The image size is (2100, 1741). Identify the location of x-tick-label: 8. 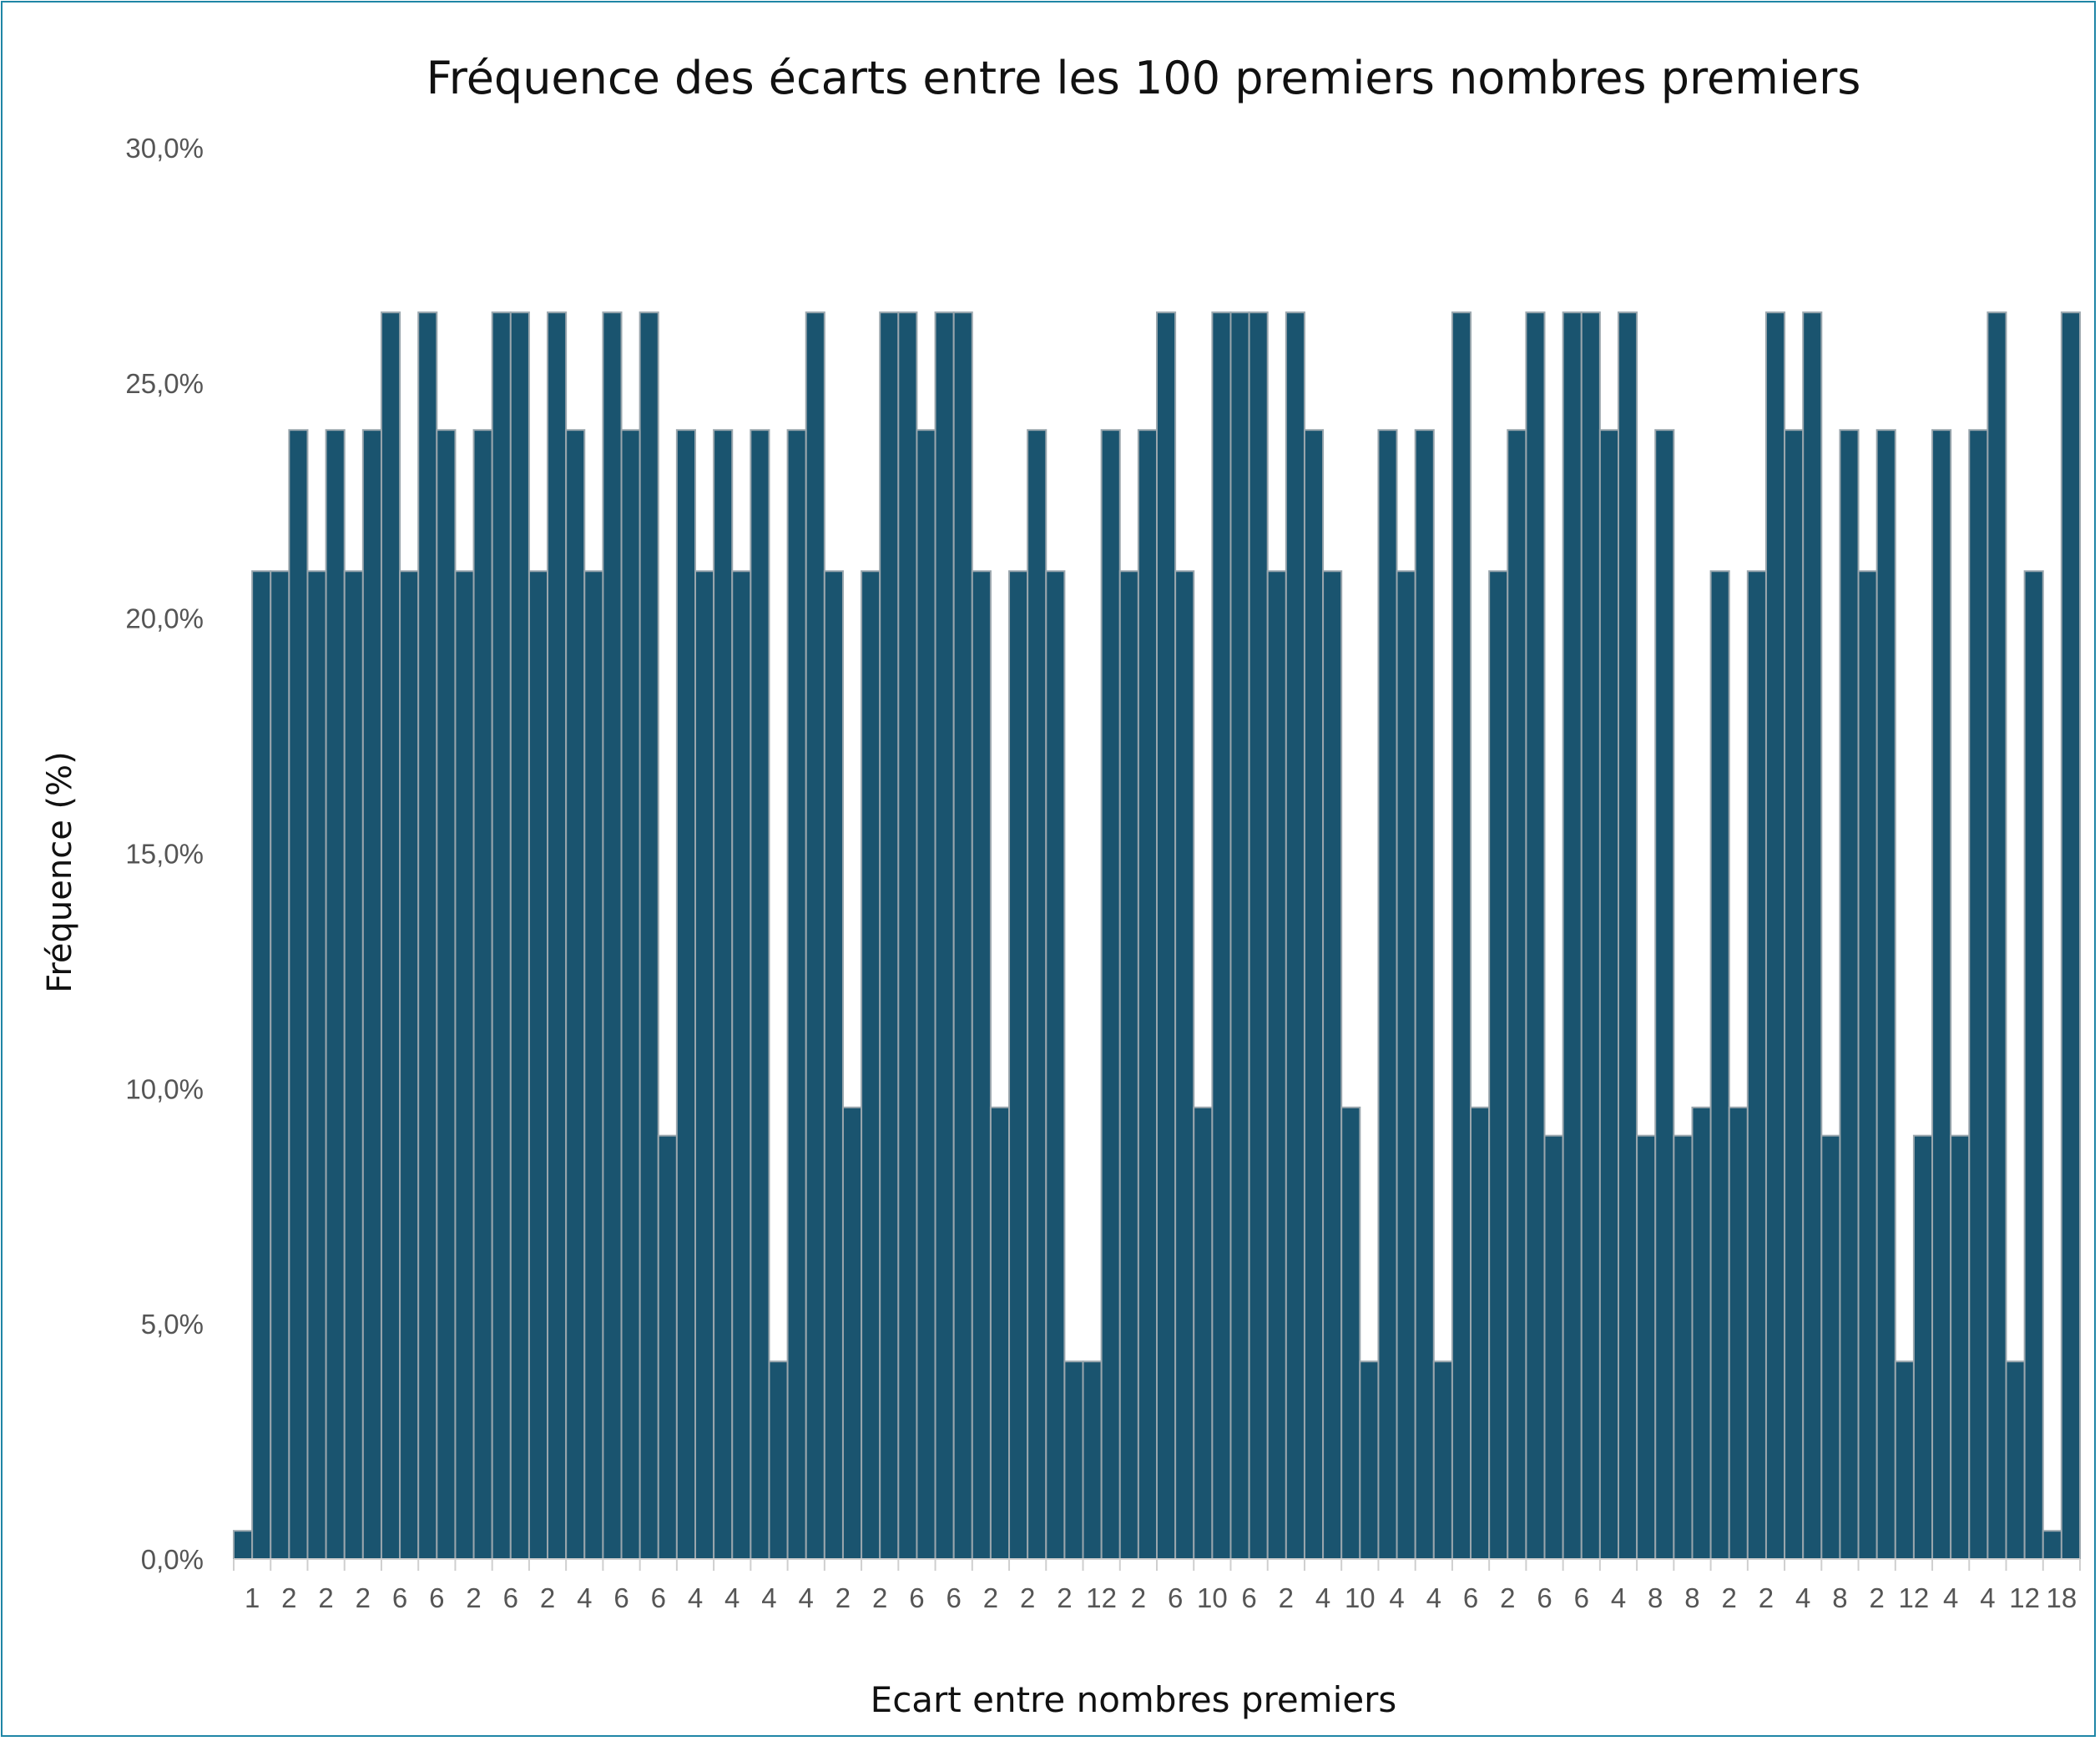
(1655, 1597).